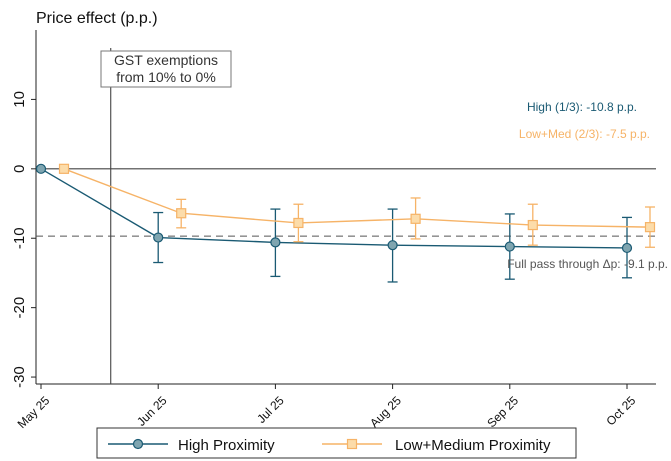 This screenshot has width=671, height=461. I want to click on annotation-lowmed: Low+Med (2/3): -7.5 p.p., so click(584, 134).